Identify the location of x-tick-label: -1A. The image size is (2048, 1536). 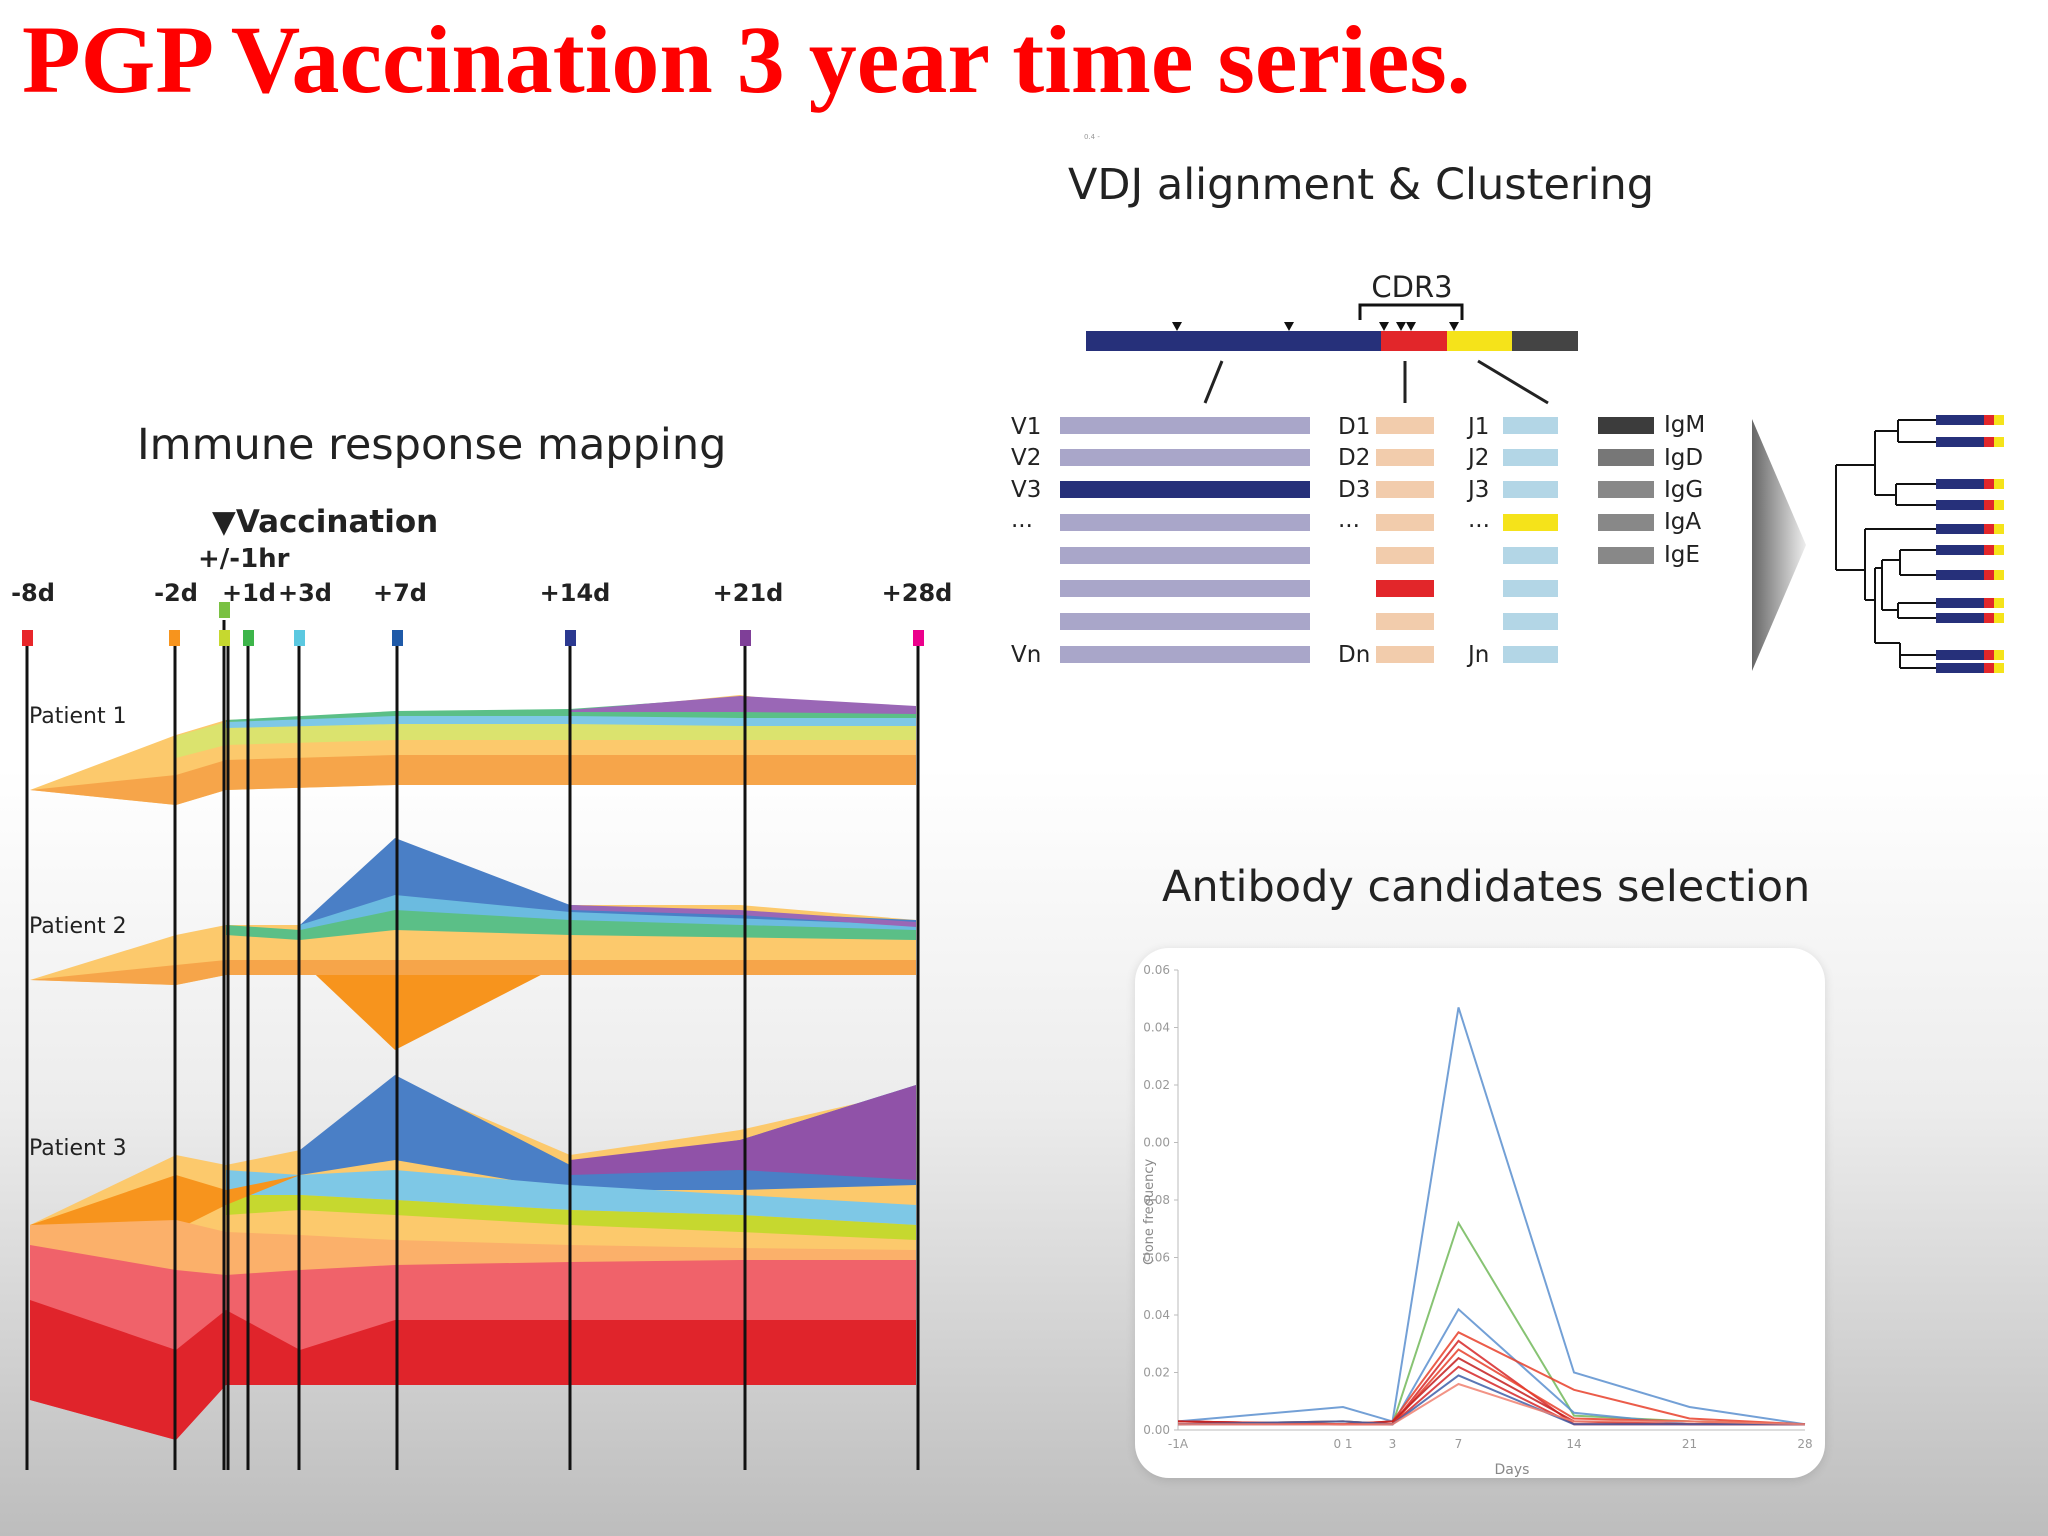
(1178, 1444).